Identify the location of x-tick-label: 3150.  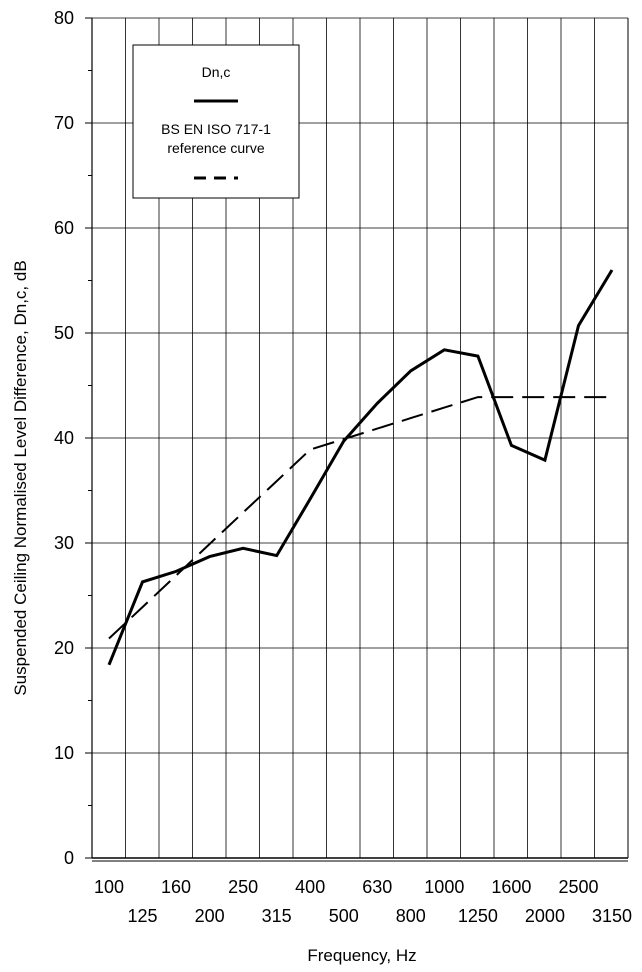
(612, 916).